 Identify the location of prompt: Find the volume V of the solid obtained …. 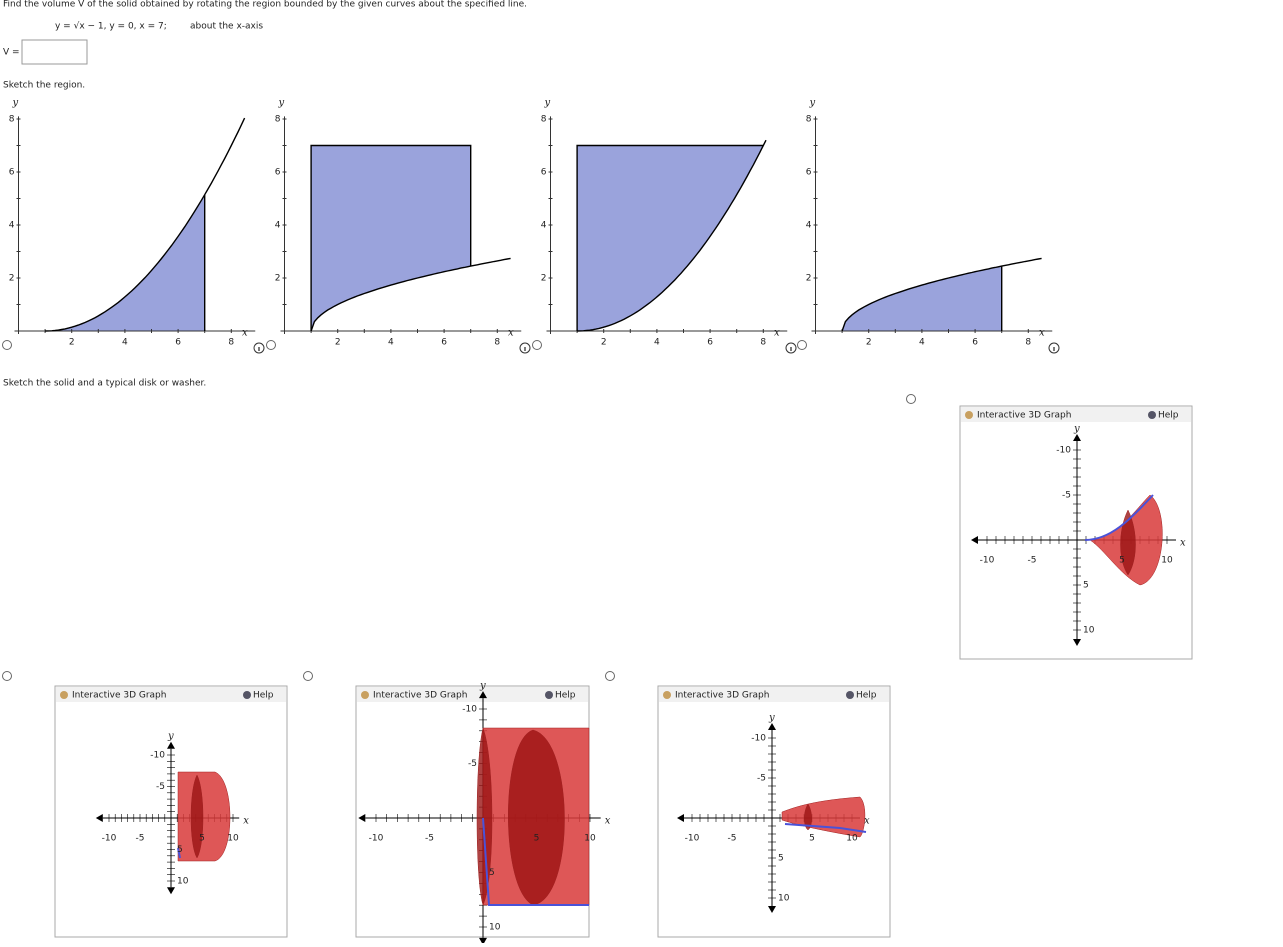
(265, 5).